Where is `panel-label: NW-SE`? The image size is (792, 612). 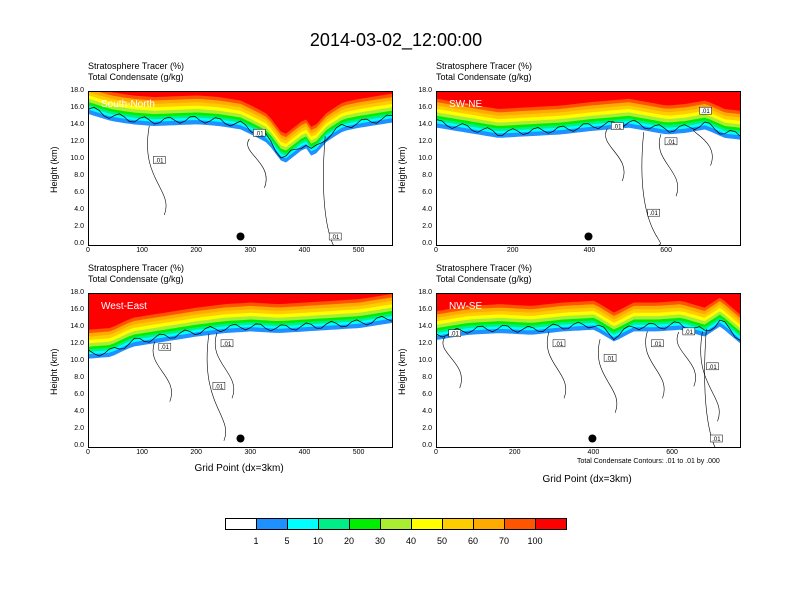 panel-label: NW-SE is located at coordinates (465, 306).